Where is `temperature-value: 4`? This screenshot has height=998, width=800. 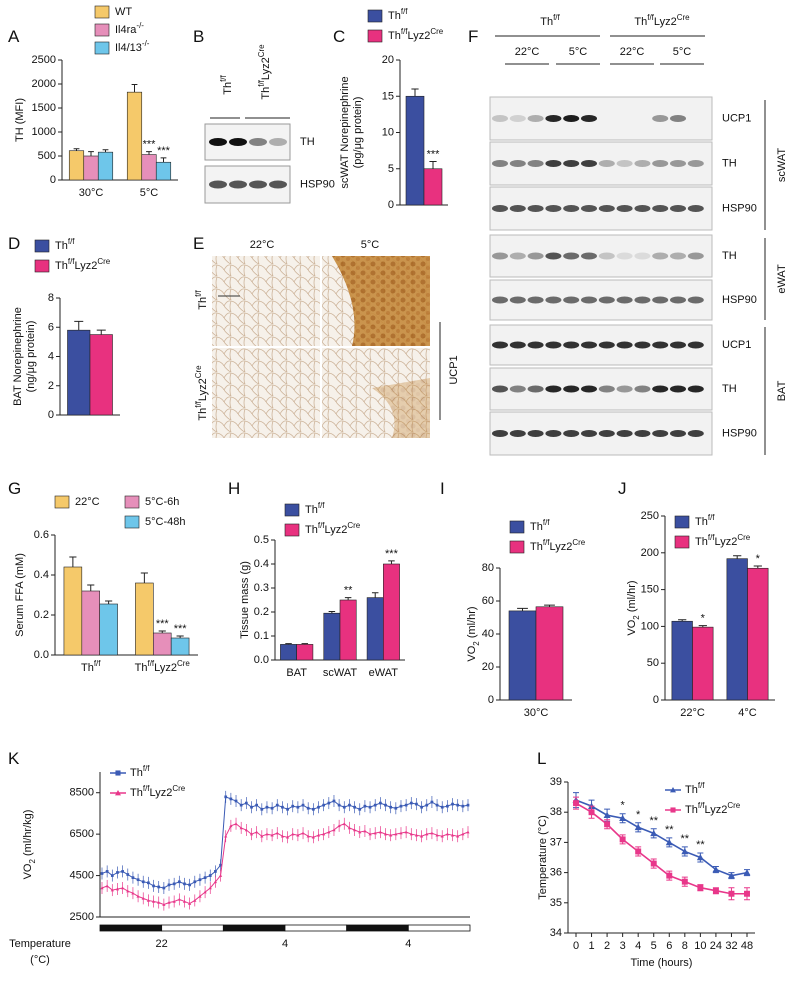 temperature-value: 4 is located at coordinates (408, 944).